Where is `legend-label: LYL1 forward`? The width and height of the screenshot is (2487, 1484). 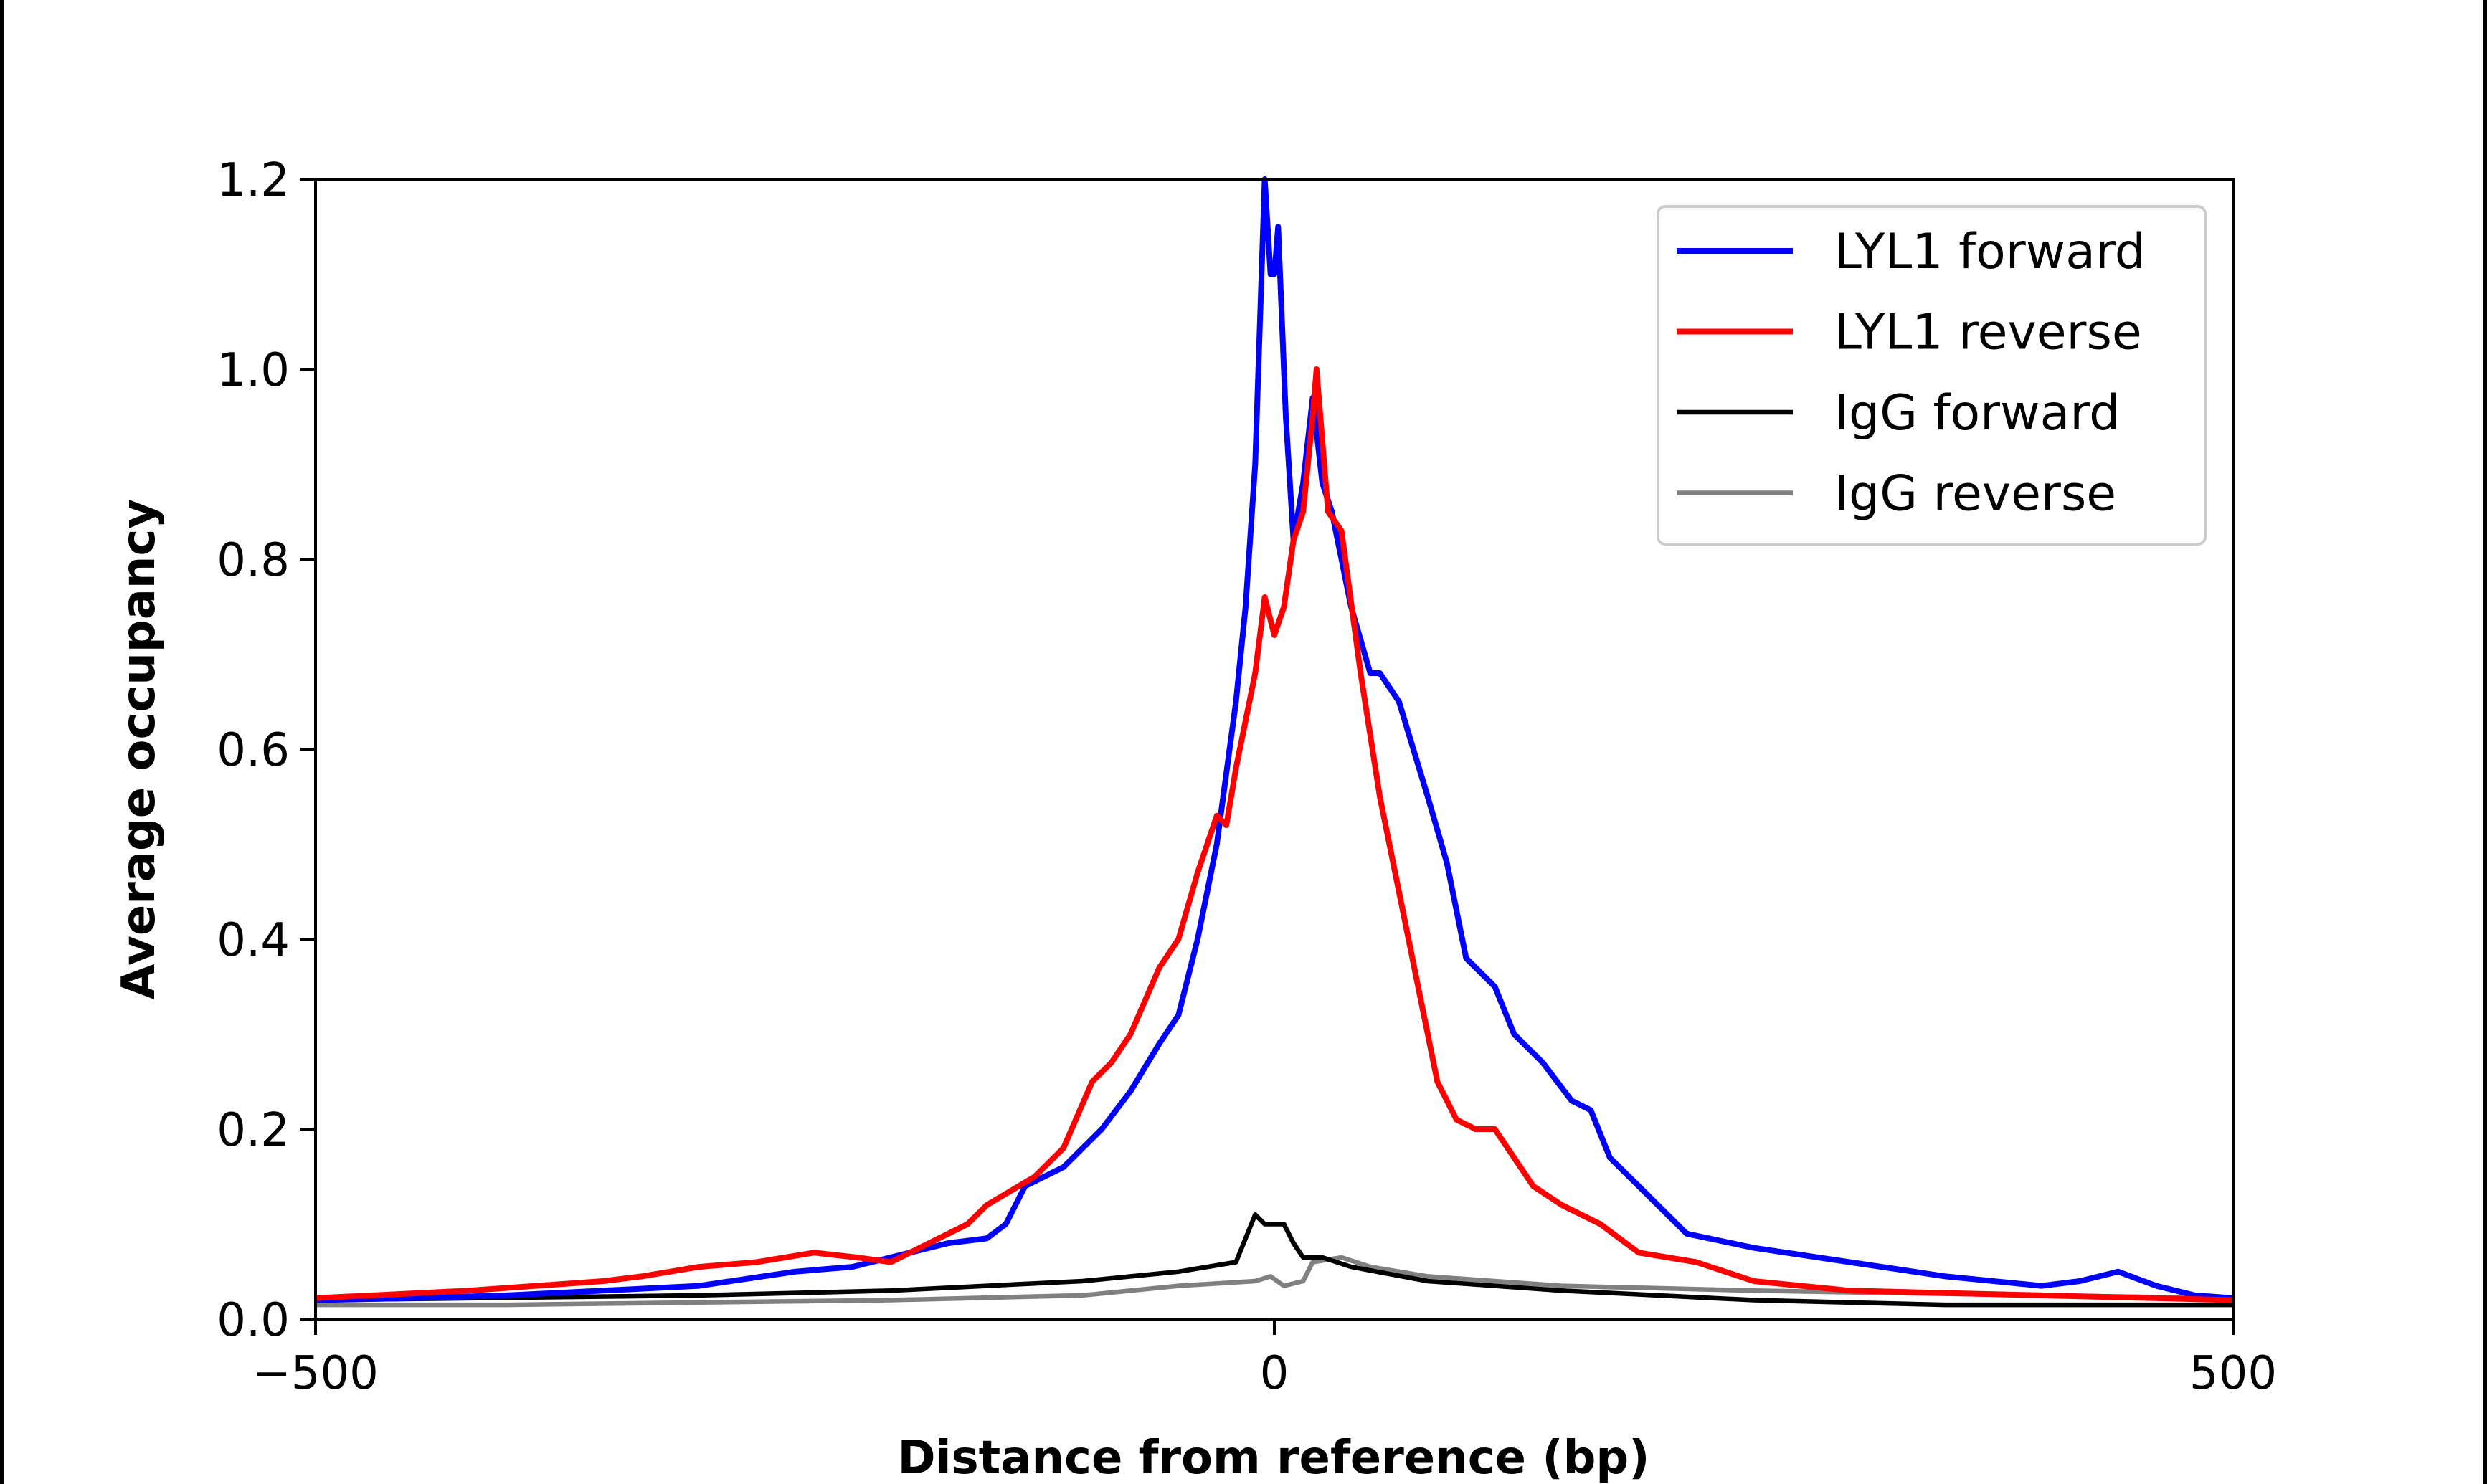
legend-label: LYL1 forward is located at coordinates (1990, 252).